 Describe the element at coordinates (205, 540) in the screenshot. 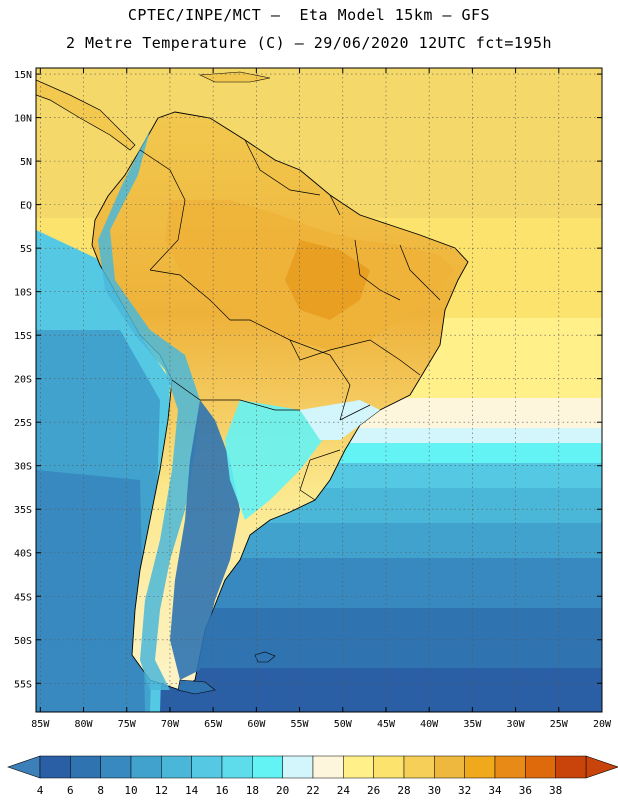

I see `patagonia-cold` at that location.